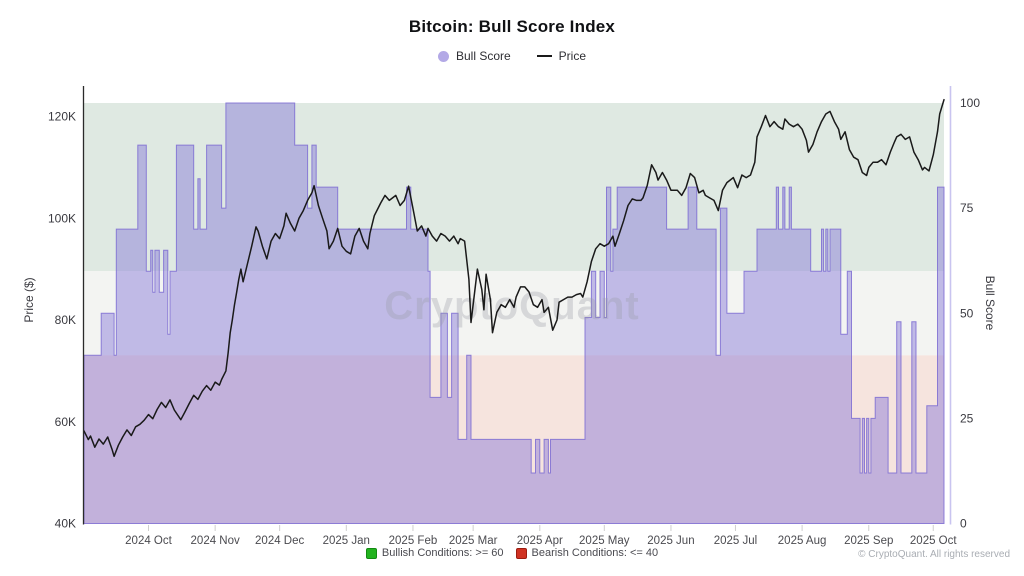  I want to click on bull-score-dot-icon, so click(443, 56).